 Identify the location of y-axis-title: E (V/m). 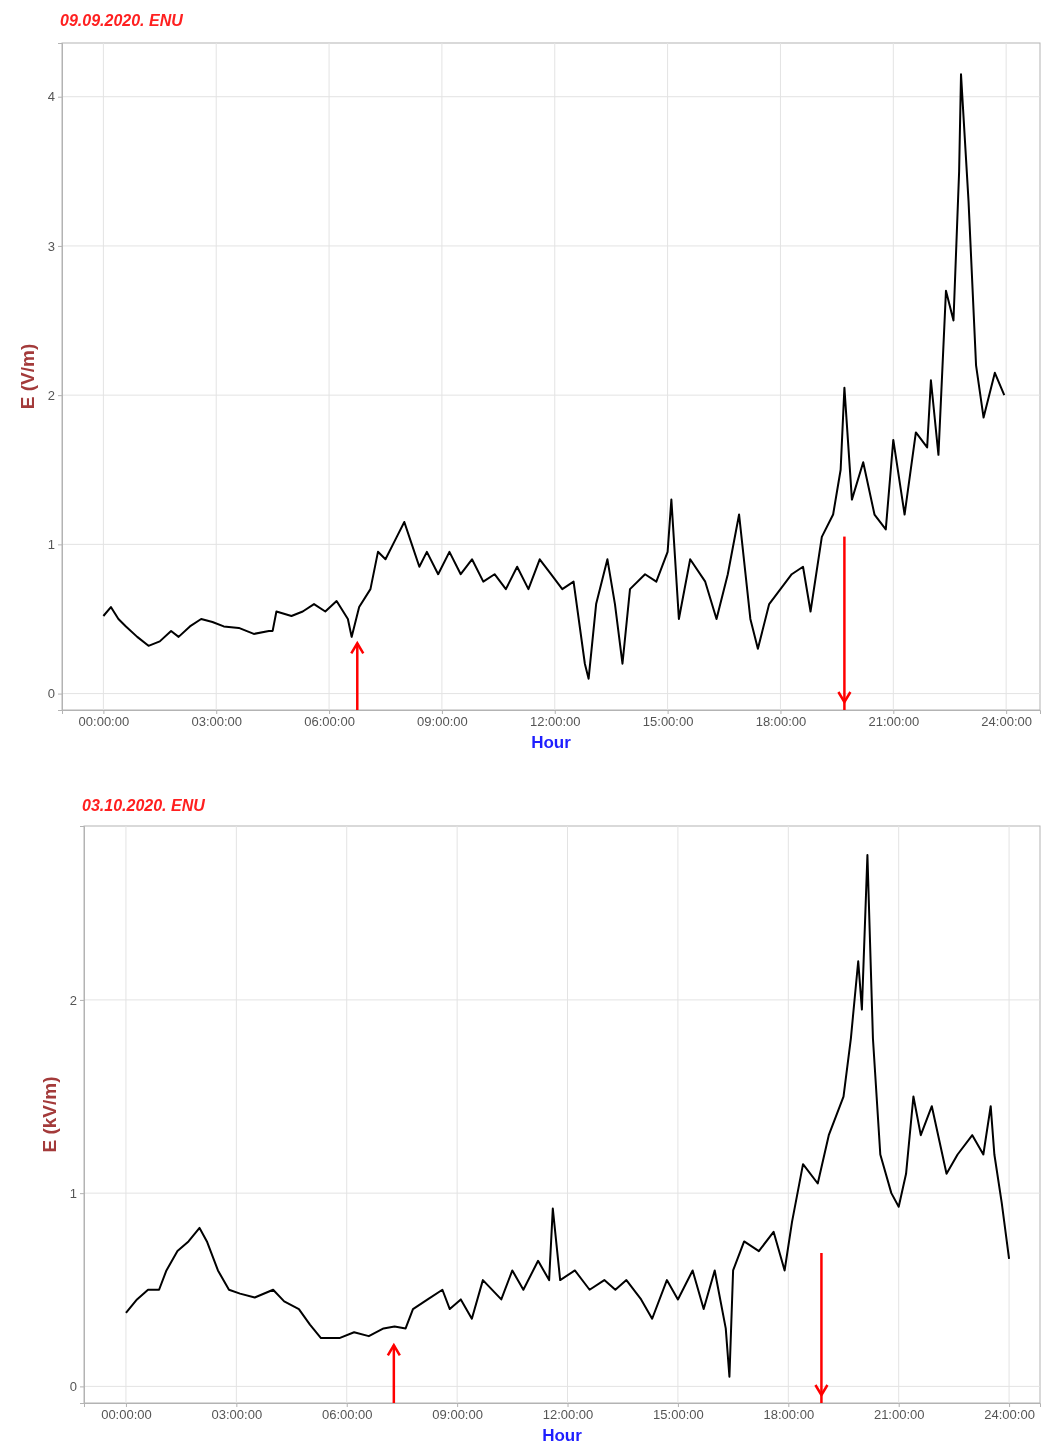
(27, 376).